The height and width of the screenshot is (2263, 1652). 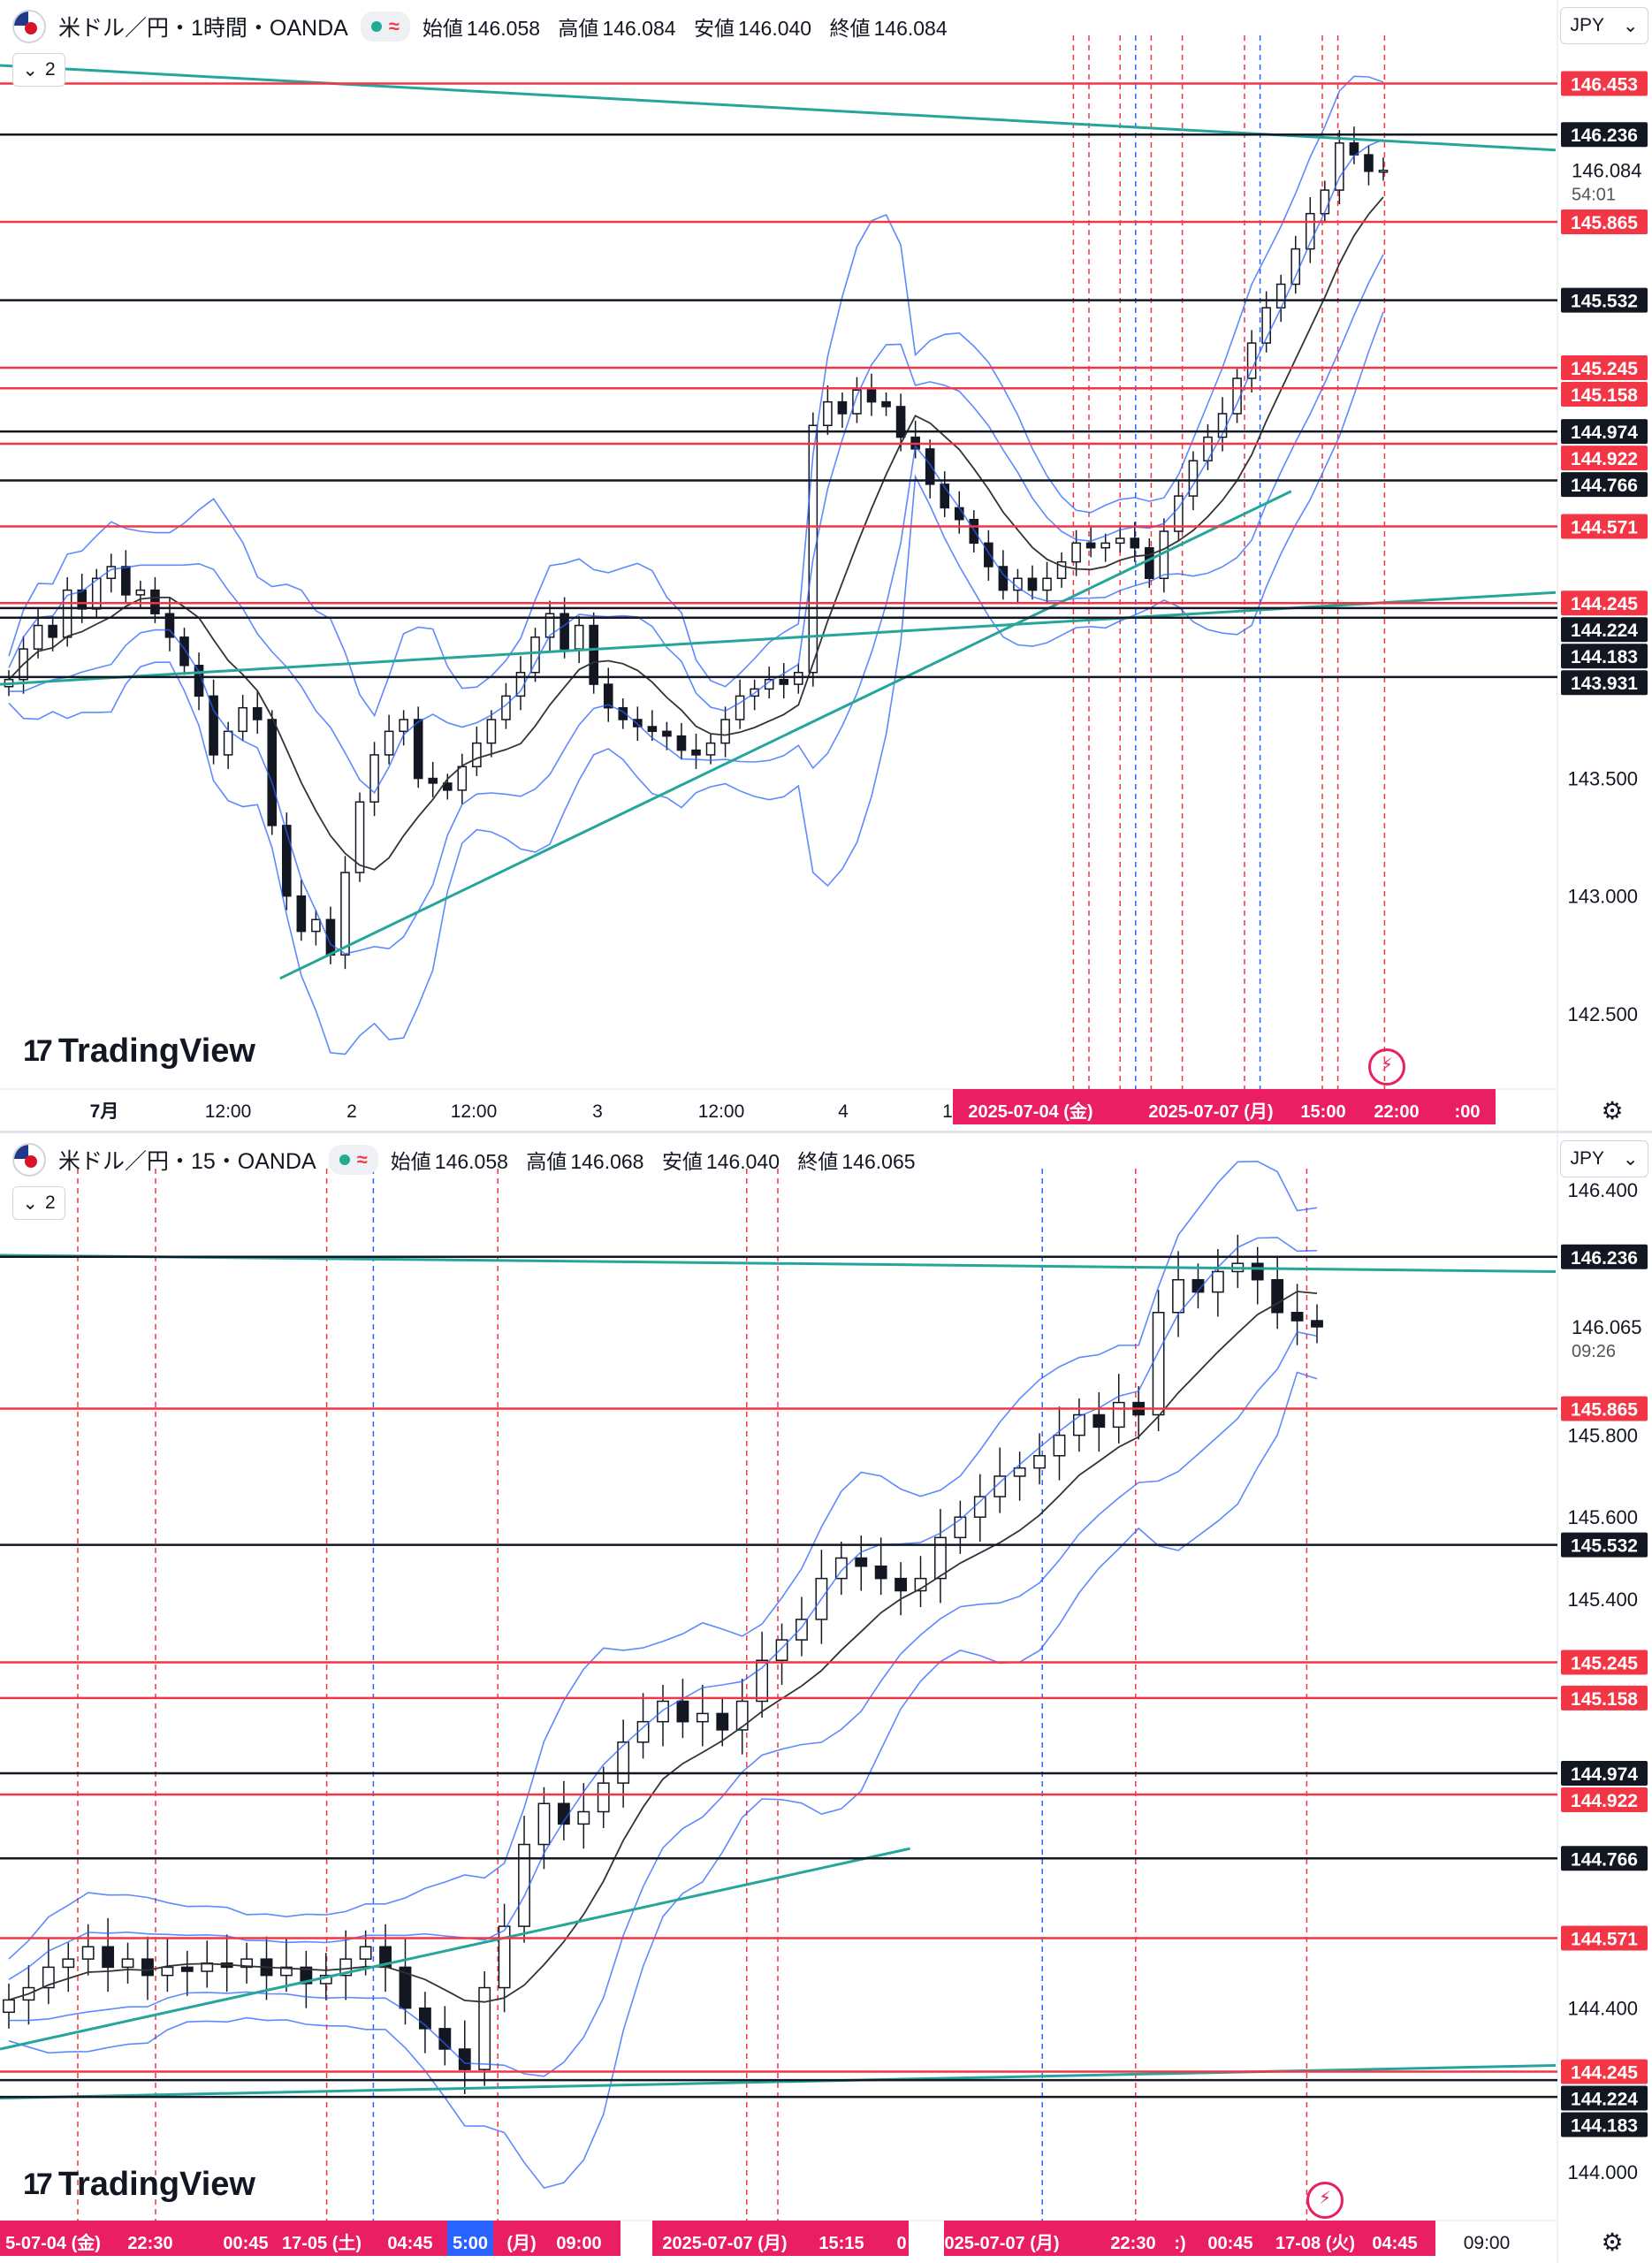 I want to click on time-badge-label: (月), so click(x=521, y=2244).